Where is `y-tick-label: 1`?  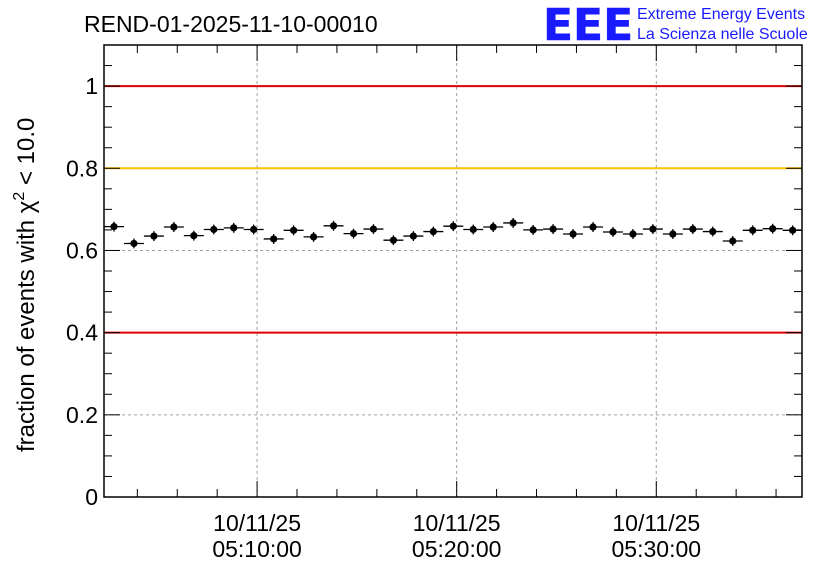
y-tick-label: 1 is located at coordinates (91, 86).